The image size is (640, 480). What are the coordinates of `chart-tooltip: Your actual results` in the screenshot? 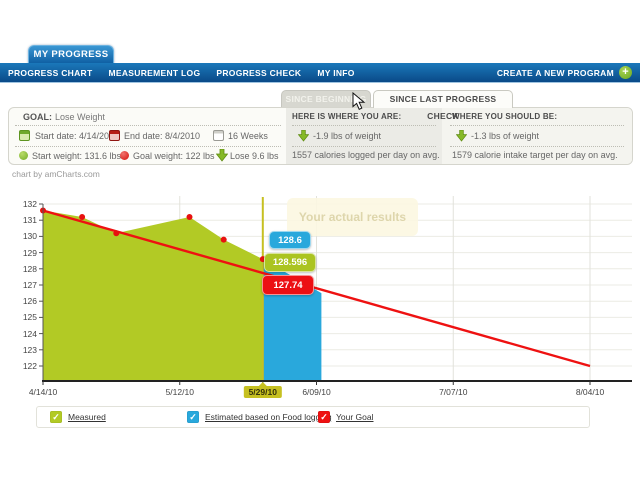 It's located at (352, 217).